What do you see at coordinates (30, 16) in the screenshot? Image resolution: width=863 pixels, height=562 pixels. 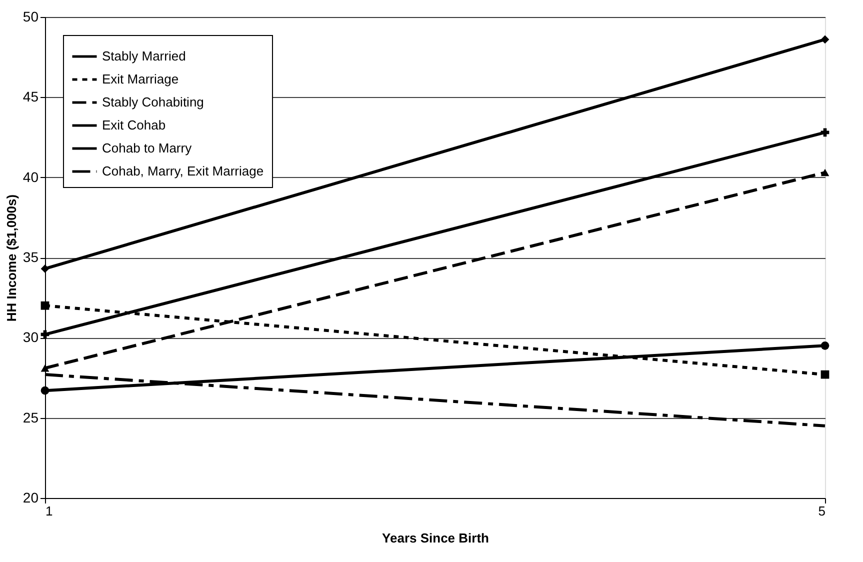 I see `y-tick-label: 50` at bounding box center [30, 16].